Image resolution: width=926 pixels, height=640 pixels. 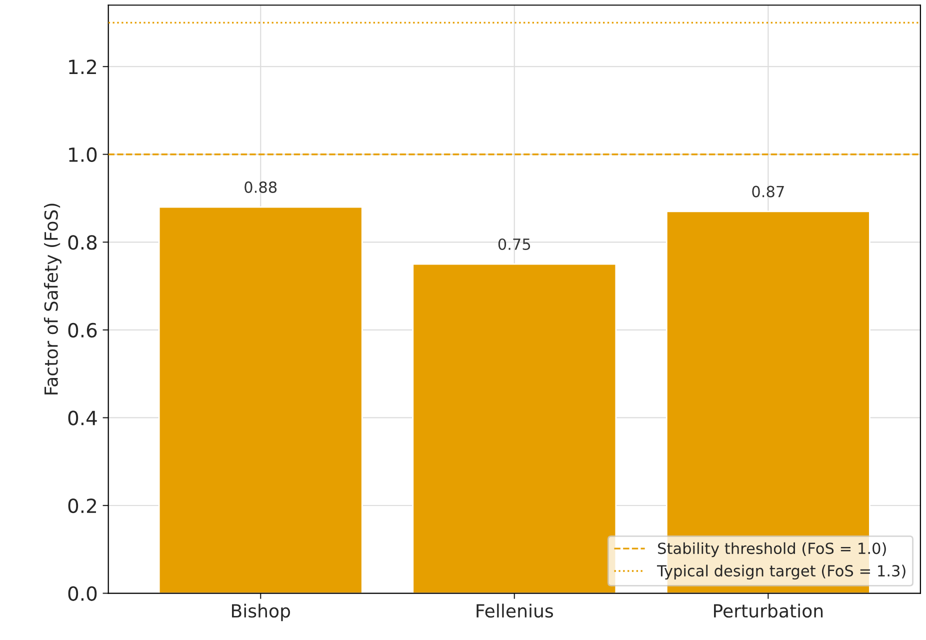 What do you see at coordinates (82, 67) in the screenshot?
I see `y-tick-label: 1.2` at bounding box center [82, 67].